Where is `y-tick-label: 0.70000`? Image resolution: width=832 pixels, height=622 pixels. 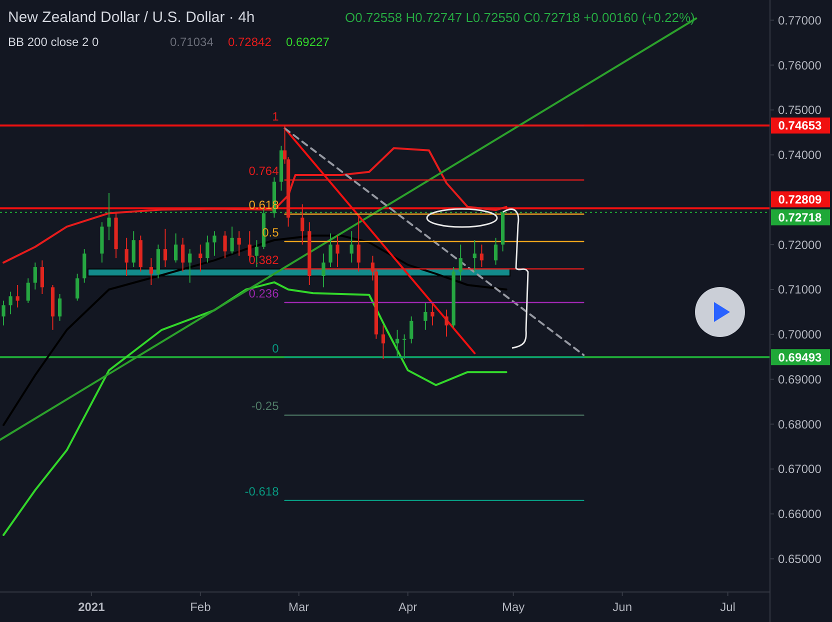 y-tick-label: 0.70000 is located at coordinates (800, 335).